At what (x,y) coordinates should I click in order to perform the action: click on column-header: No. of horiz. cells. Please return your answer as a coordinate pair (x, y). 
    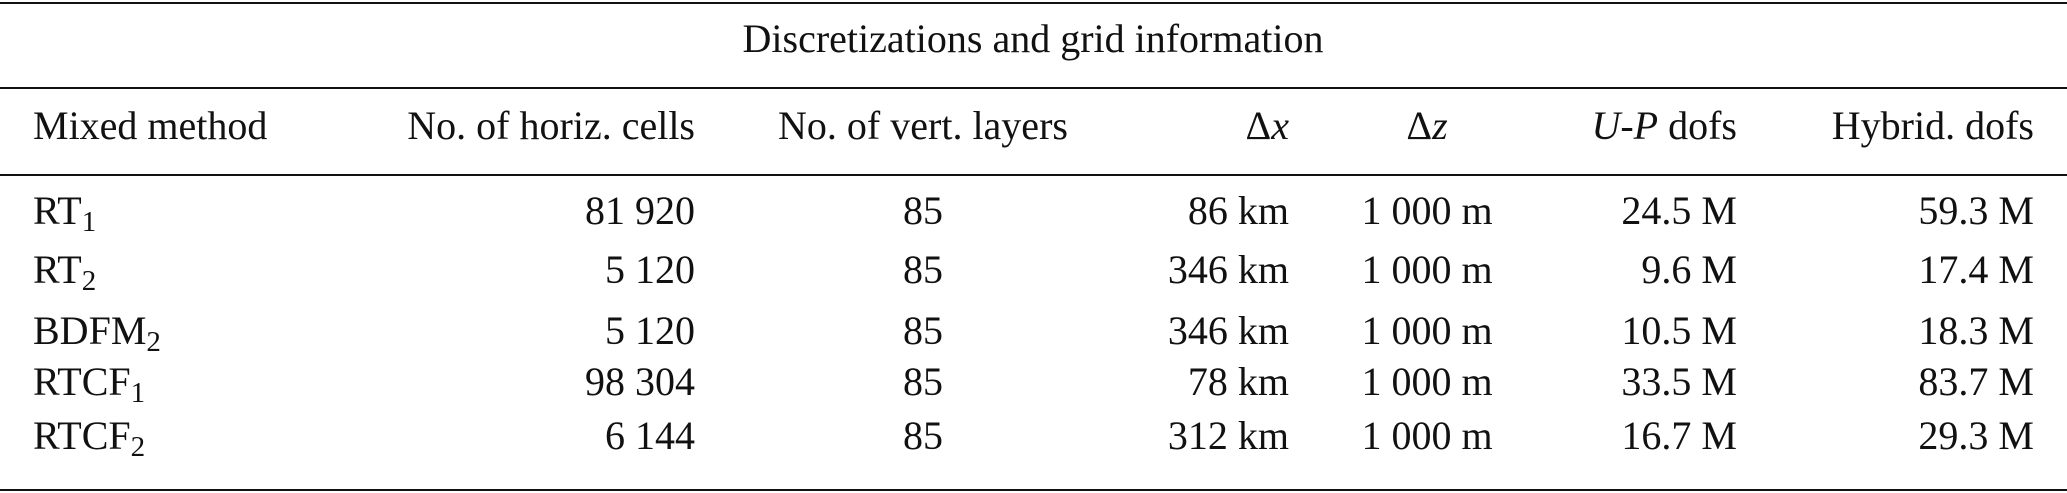
    Looking at the image, I should click on (551, 125).